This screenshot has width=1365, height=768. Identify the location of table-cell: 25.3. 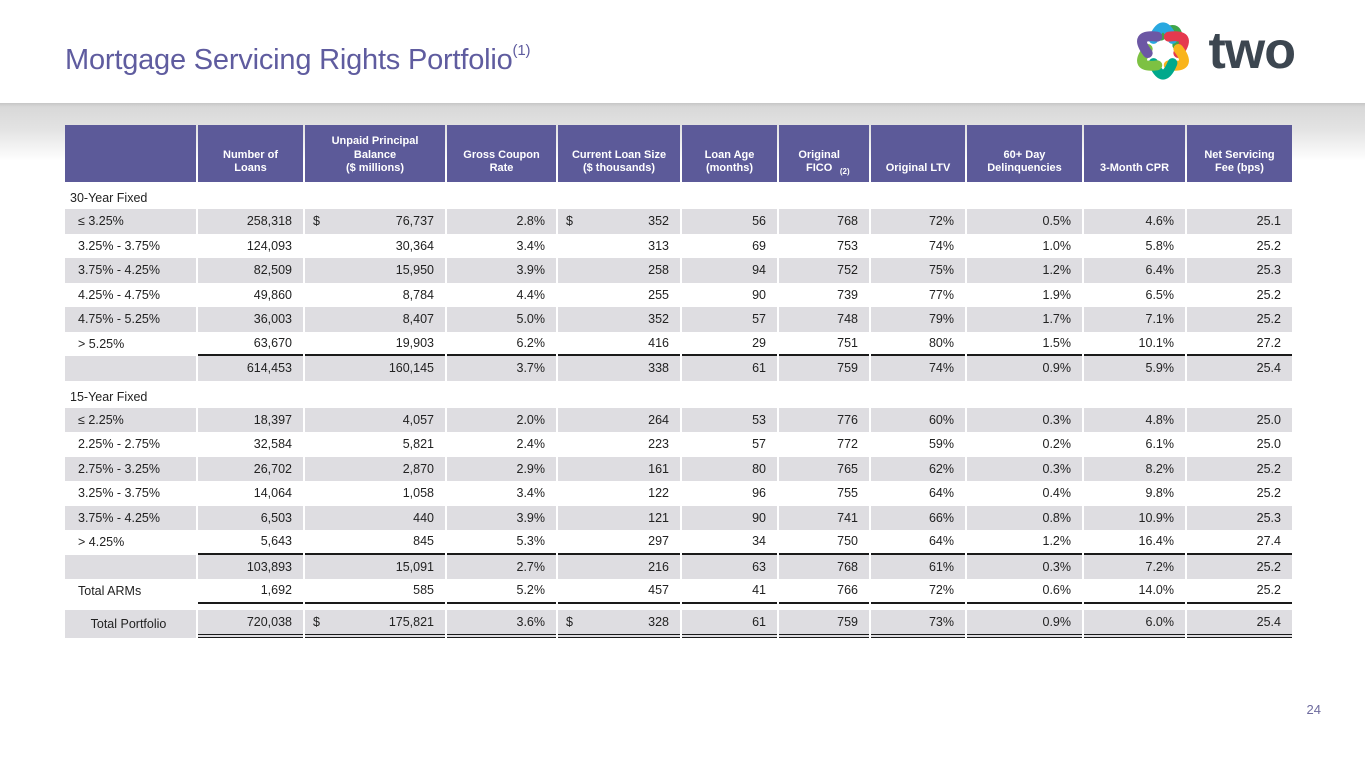
(1239, 517).